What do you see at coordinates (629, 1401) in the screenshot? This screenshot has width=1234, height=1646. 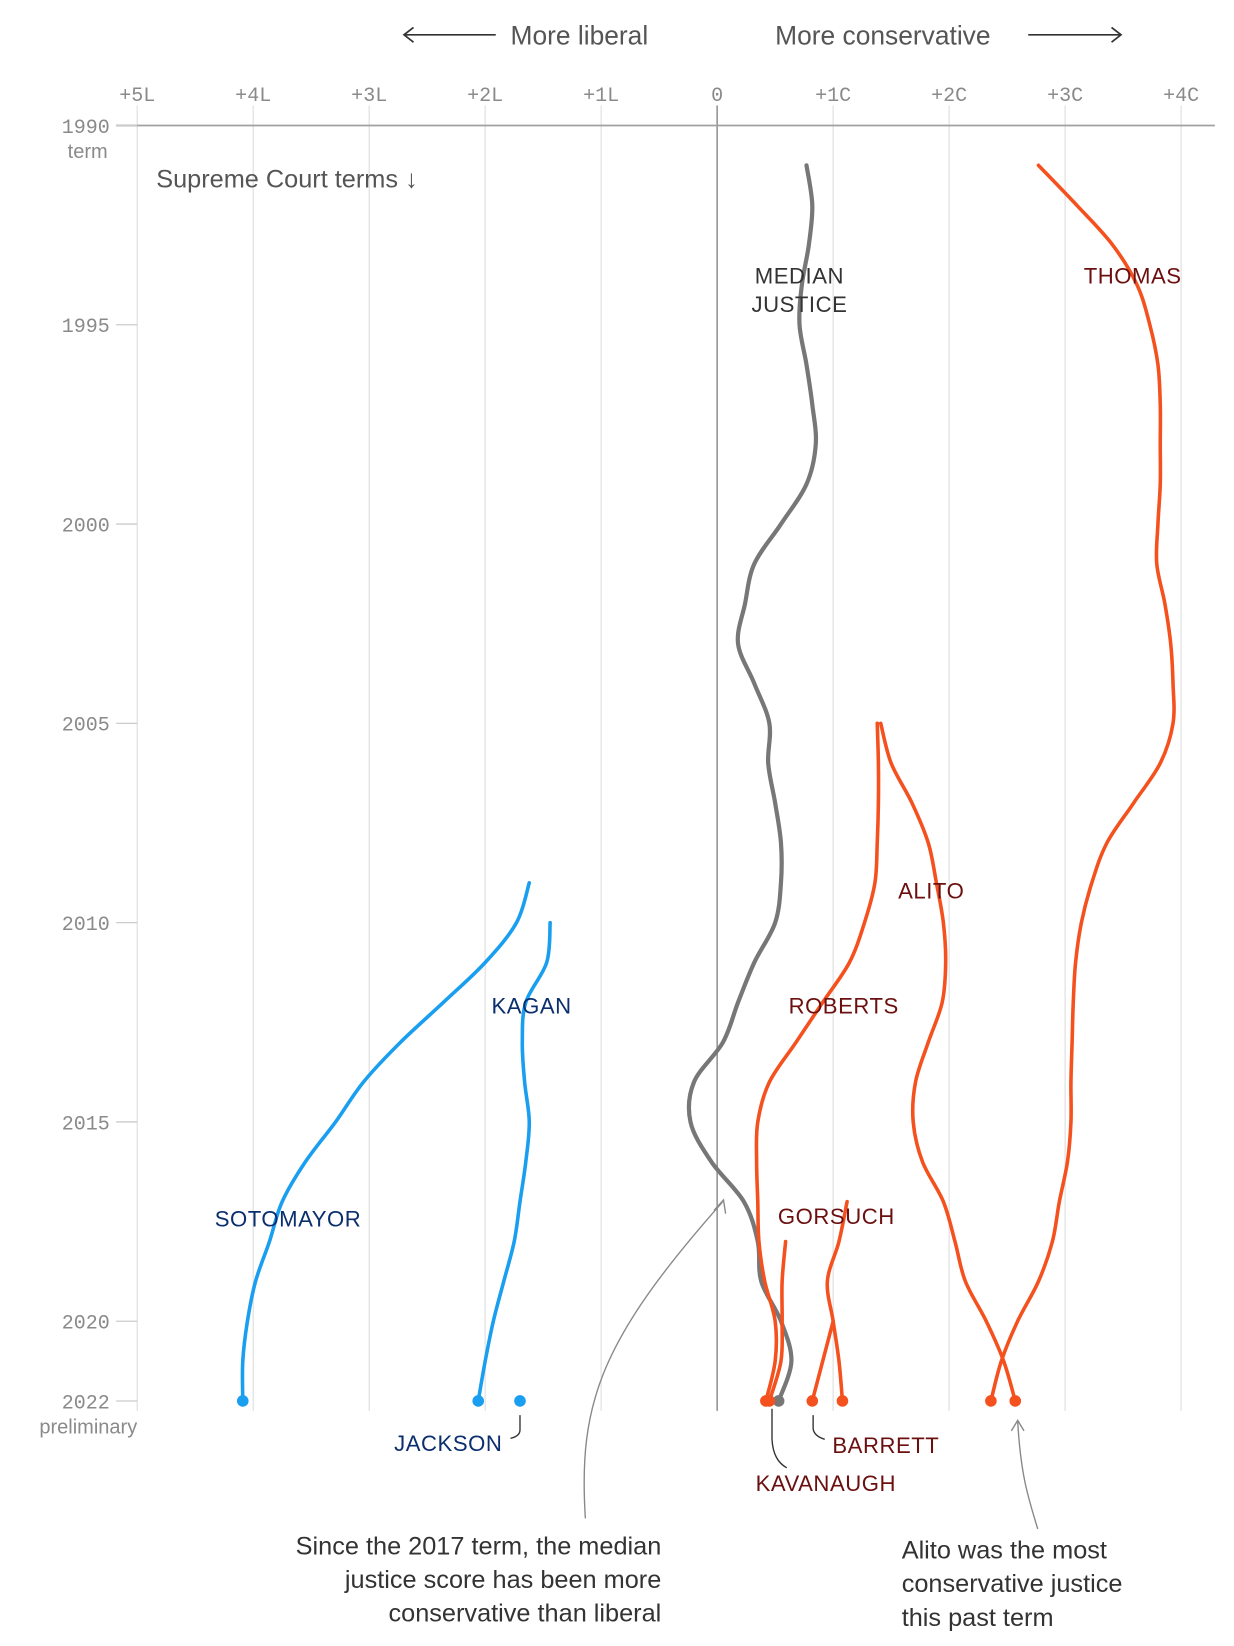 I see `series-endpoints` at bounding box center [629, 1401].